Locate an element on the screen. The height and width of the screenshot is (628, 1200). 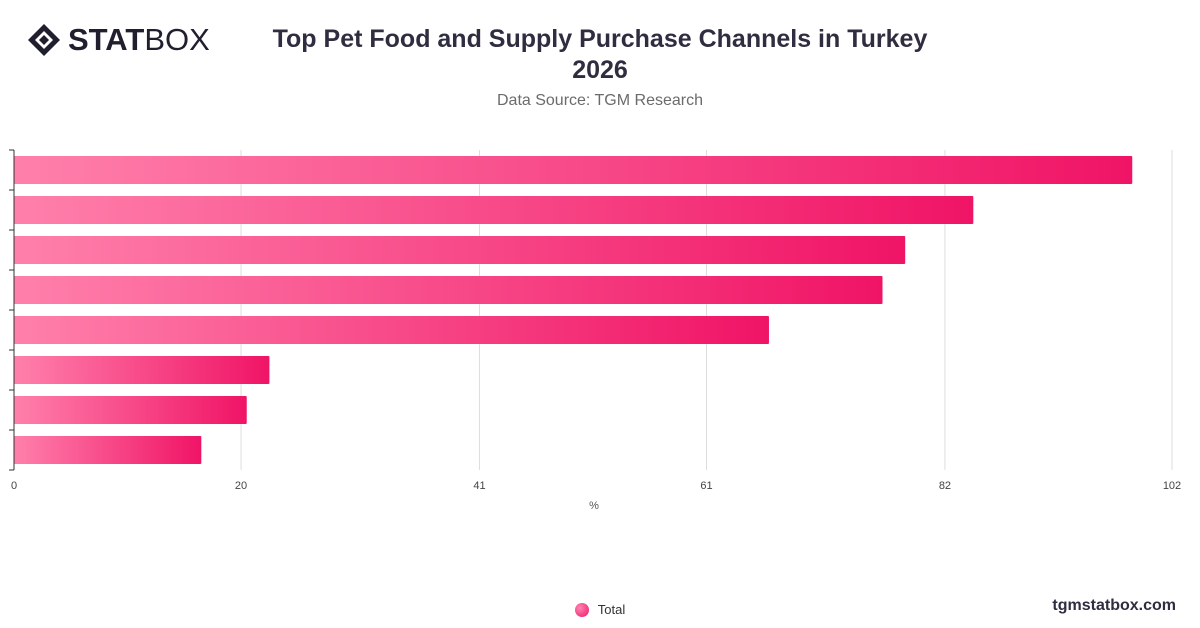
x-tick-label-0: 0 is located at coordinates (14, 486).